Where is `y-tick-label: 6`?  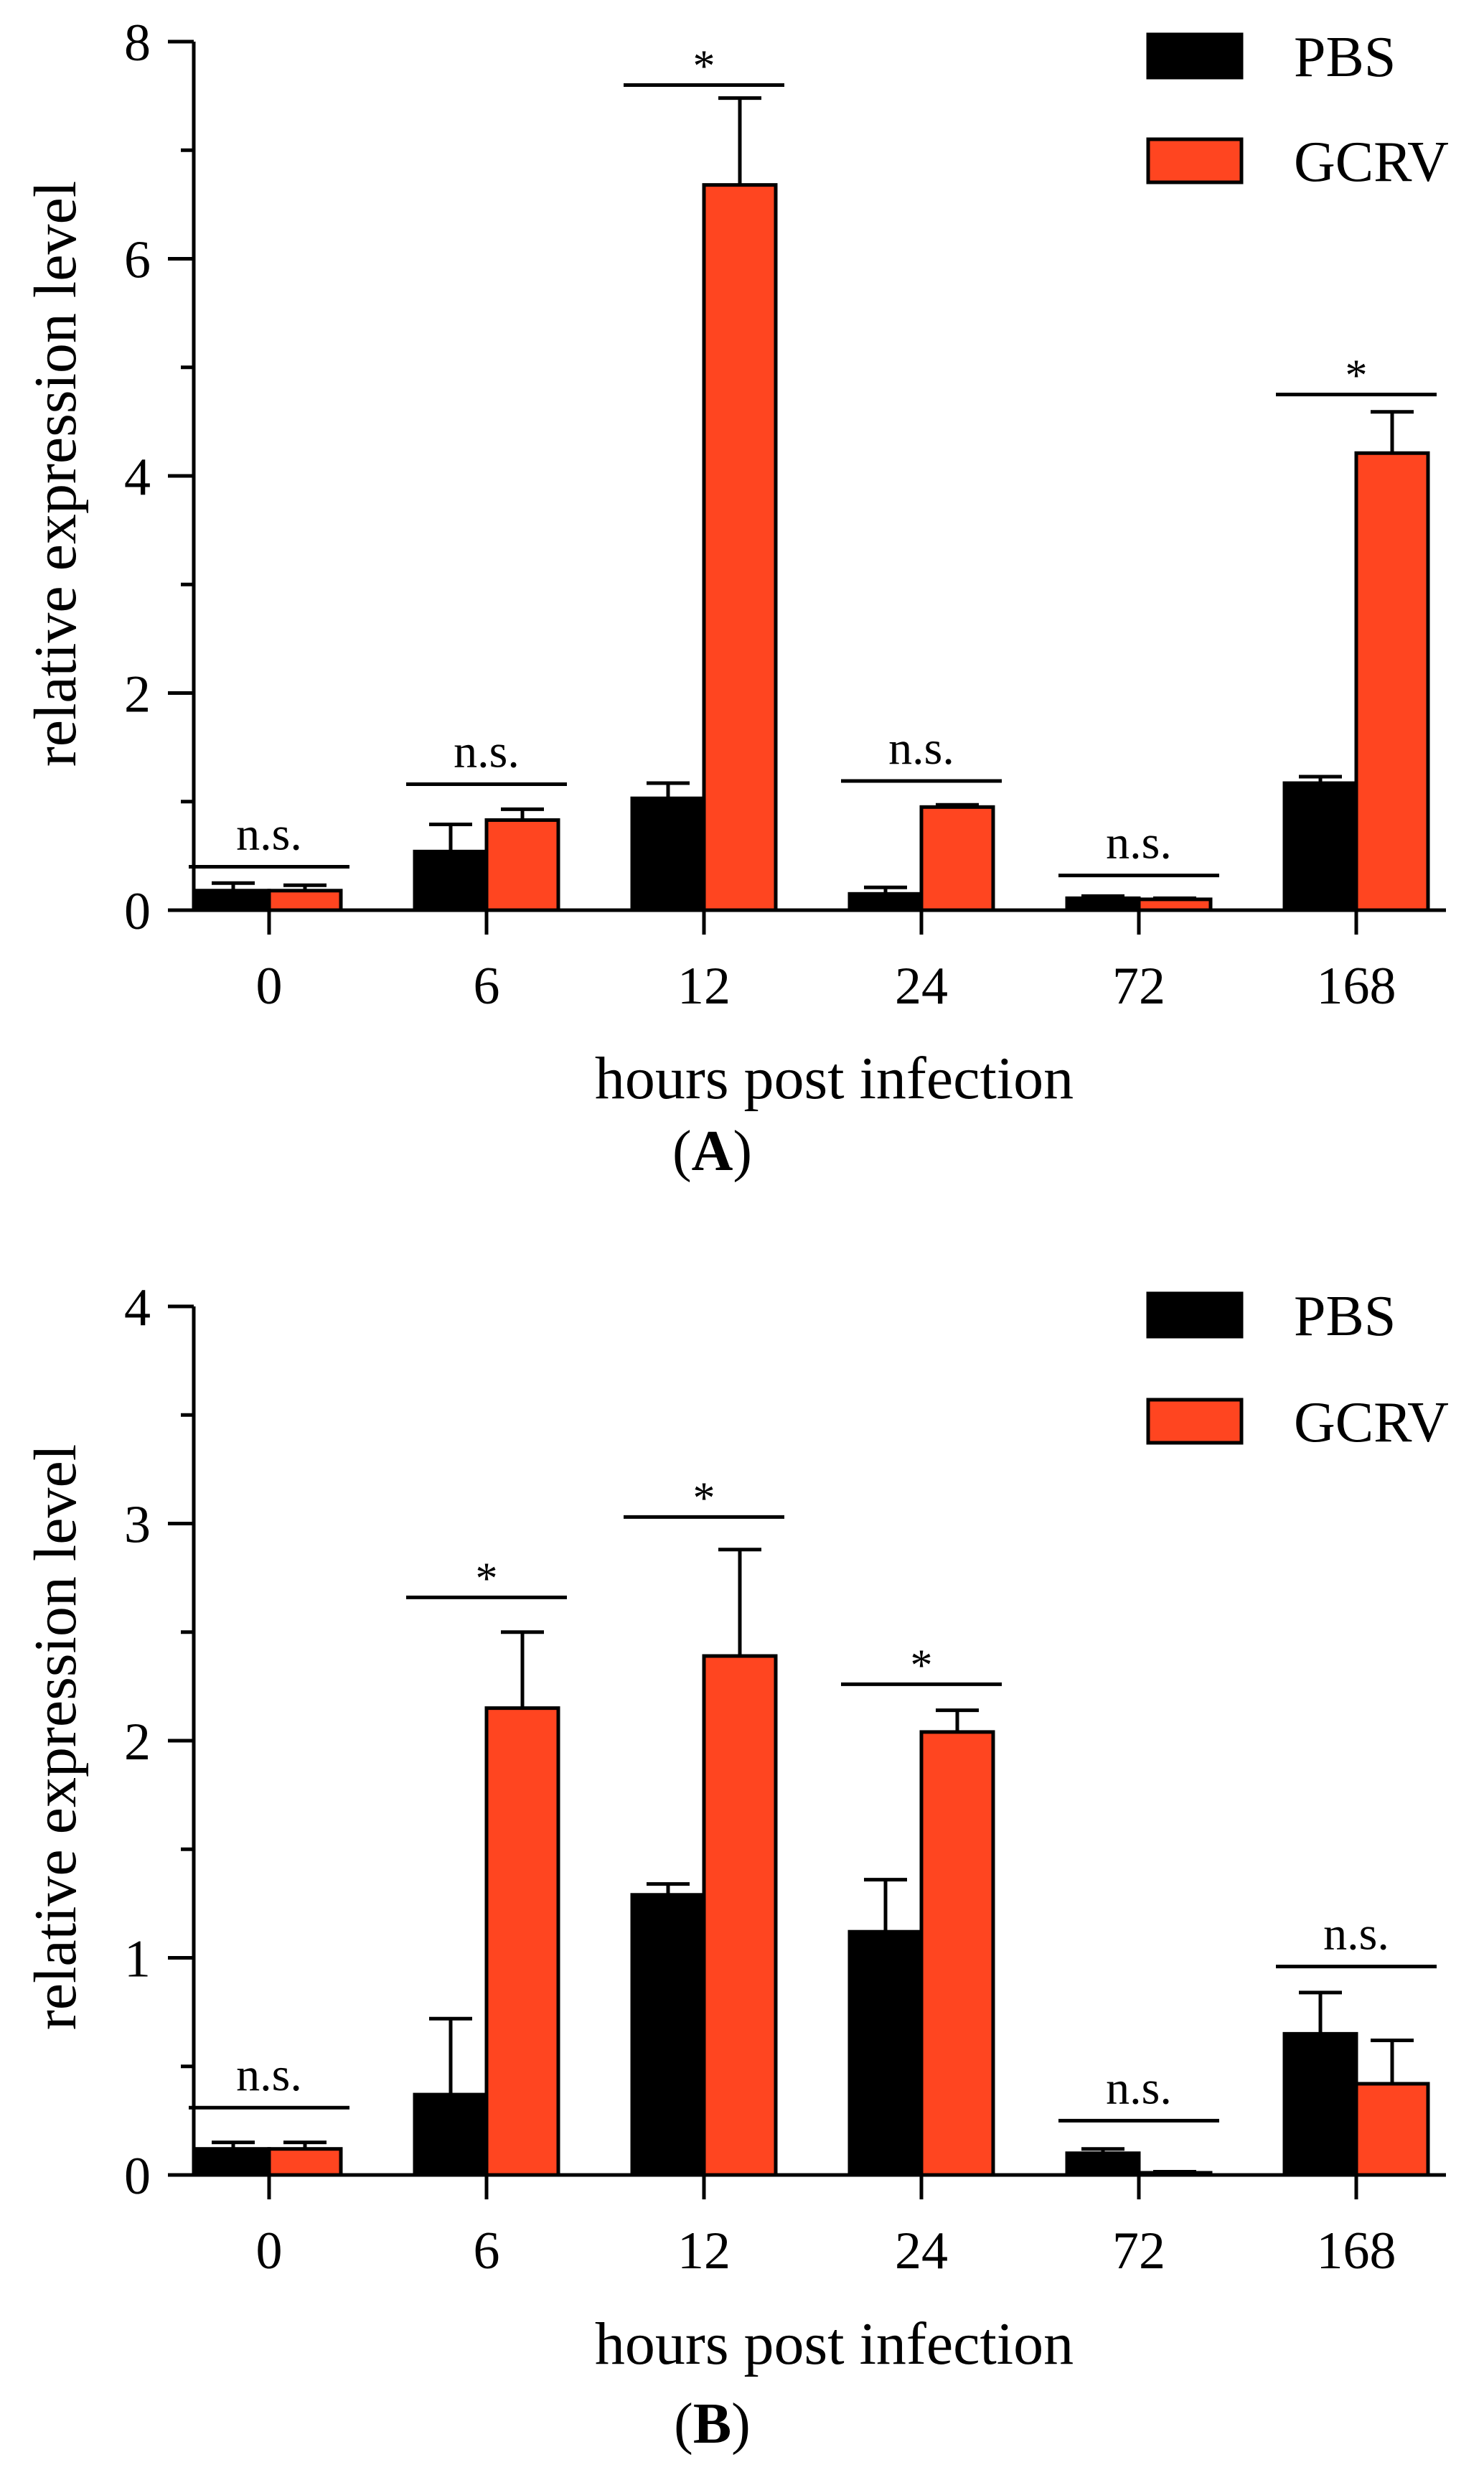 y-tick-label: 6 is located at coordinates (137, 260).